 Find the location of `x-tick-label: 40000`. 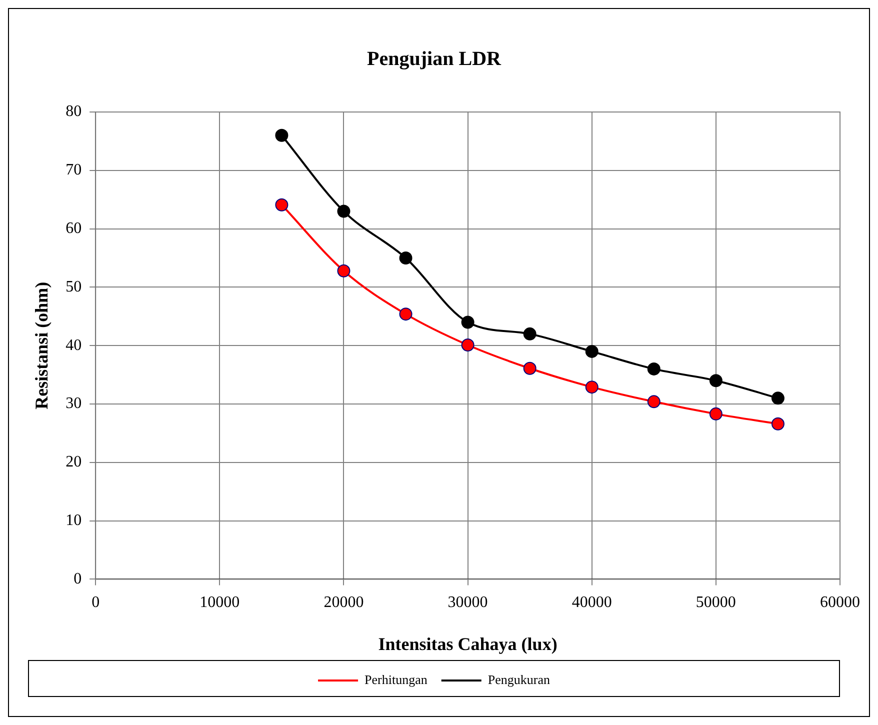

x-tick-label: 40000 is located at coordinates (592, 603).